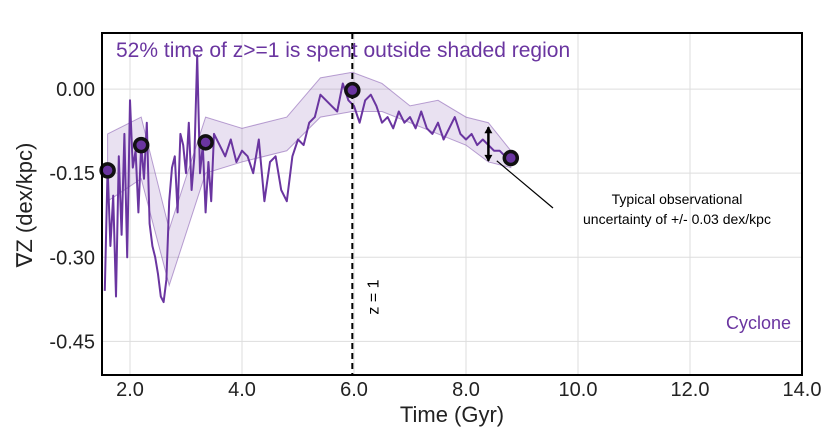  I want to click on annotation-connector, so click(525, 184).